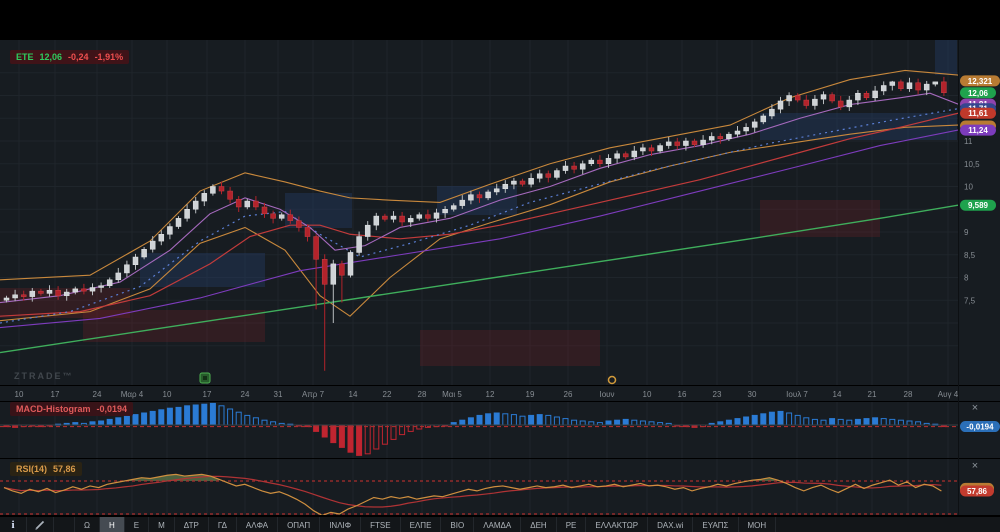 The image size is (1000, 532). Describe the element at coordinates (977, 491) in the screenshot. I see `price-axis-badge: 57,86` at that location.